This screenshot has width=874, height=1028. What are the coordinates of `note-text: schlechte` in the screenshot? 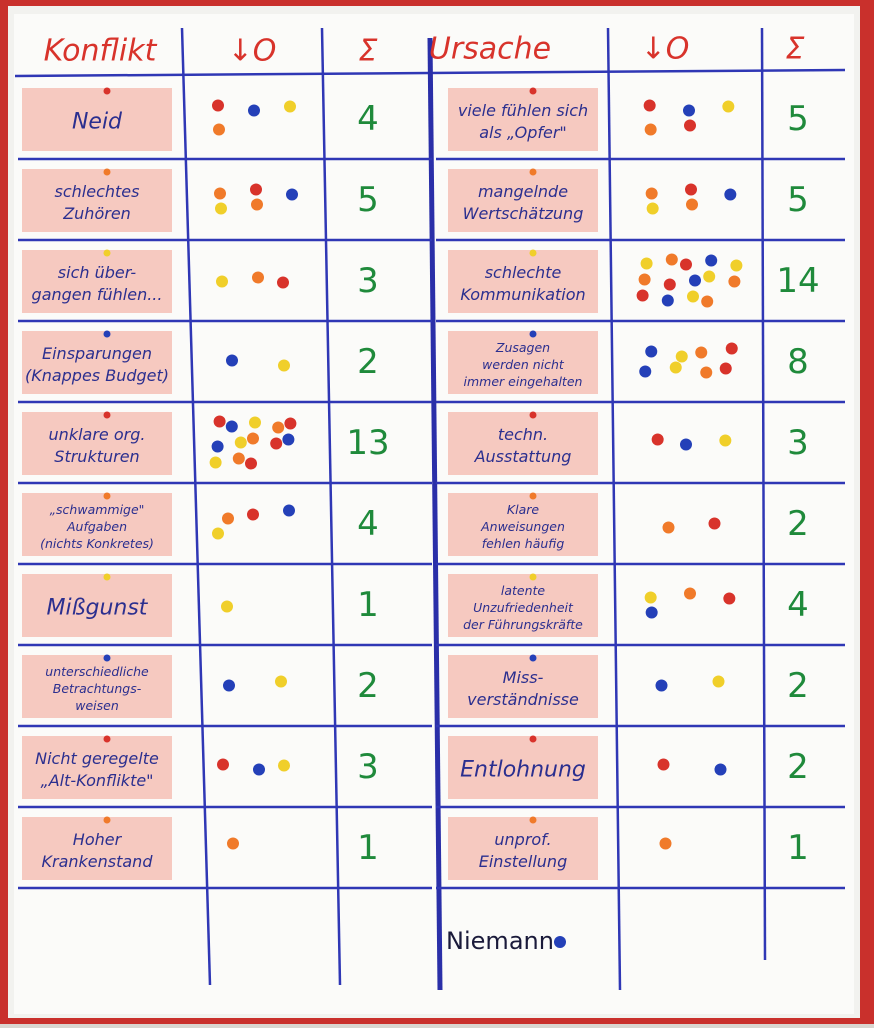 It's located at (523, 272).